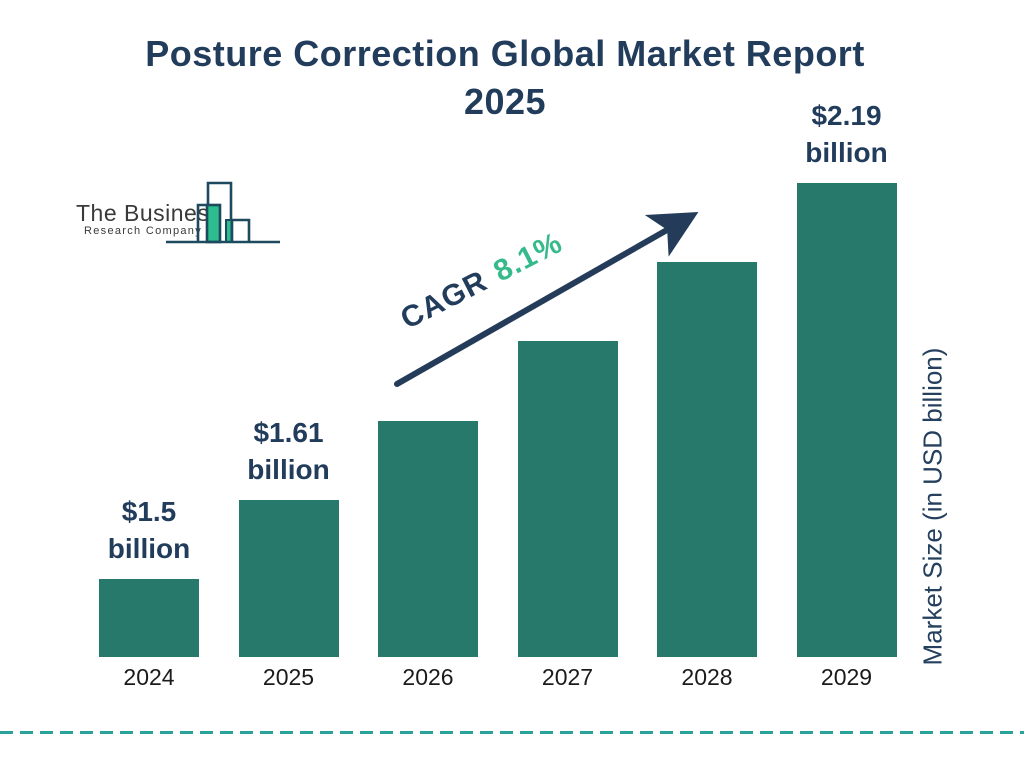 This screenshot has height=768, width=1024. Describe the element at coordinates (846, 420) in the screenshot. I see `bar-2029` at that location.